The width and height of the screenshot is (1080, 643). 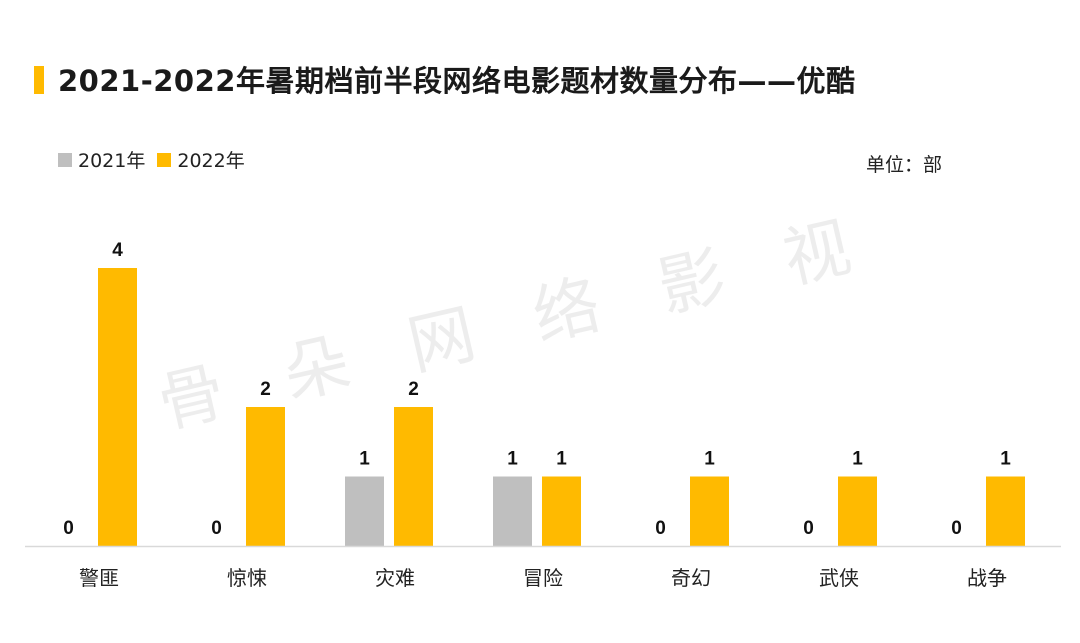 I want to click on legend-item-2022: 2022年, so click(x=201, y=159).